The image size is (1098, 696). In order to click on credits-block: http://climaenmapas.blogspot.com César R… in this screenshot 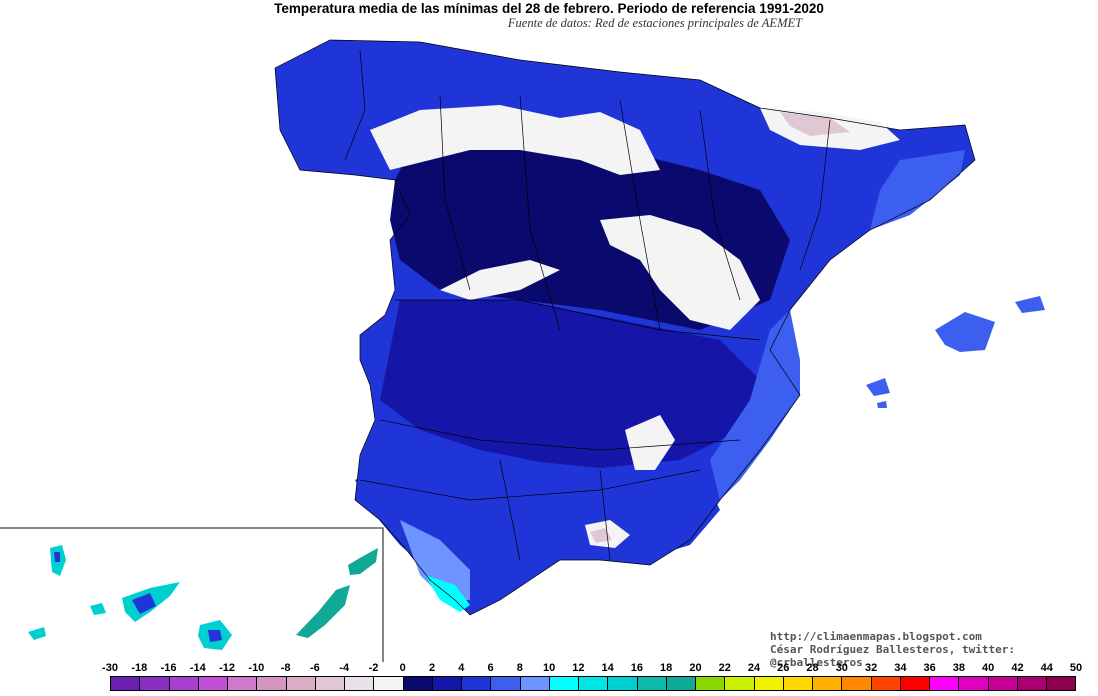, I will do `click(934, 649)`.